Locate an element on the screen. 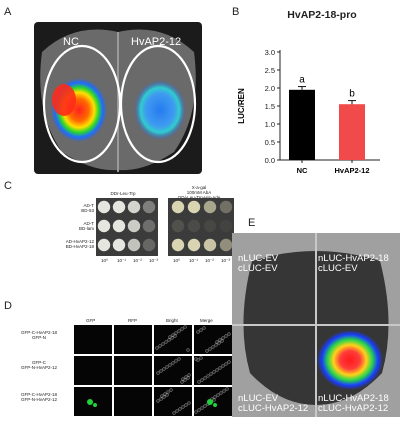  panel-c-row2-line1: AD-T is located at coordinates (89, 223).